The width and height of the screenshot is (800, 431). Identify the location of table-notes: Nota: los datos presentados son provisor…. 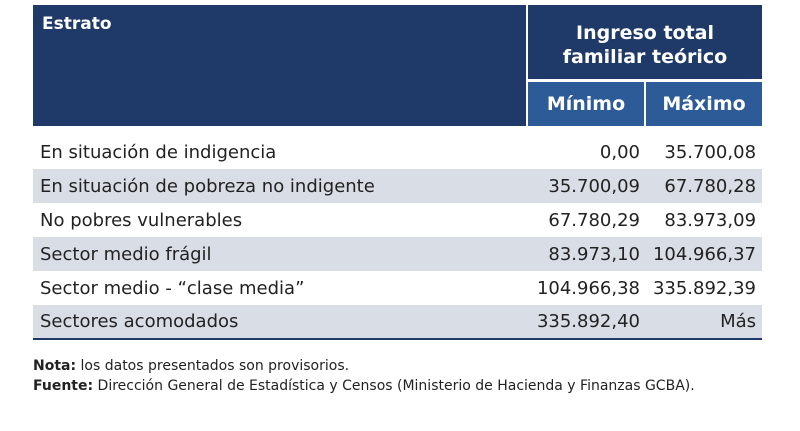
(364, 376).